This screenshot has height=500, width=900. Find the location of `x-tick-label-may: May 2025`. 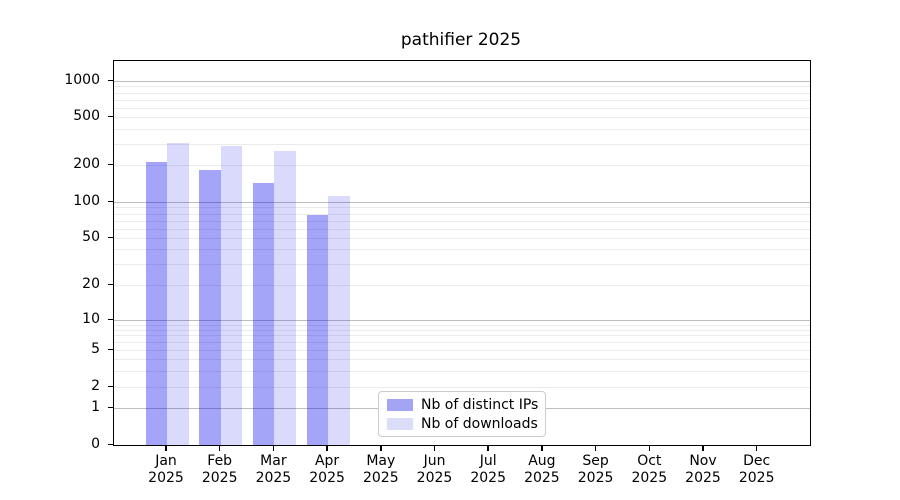

x-tick-label-may: May 2025 is located at coordinates (381, 470).